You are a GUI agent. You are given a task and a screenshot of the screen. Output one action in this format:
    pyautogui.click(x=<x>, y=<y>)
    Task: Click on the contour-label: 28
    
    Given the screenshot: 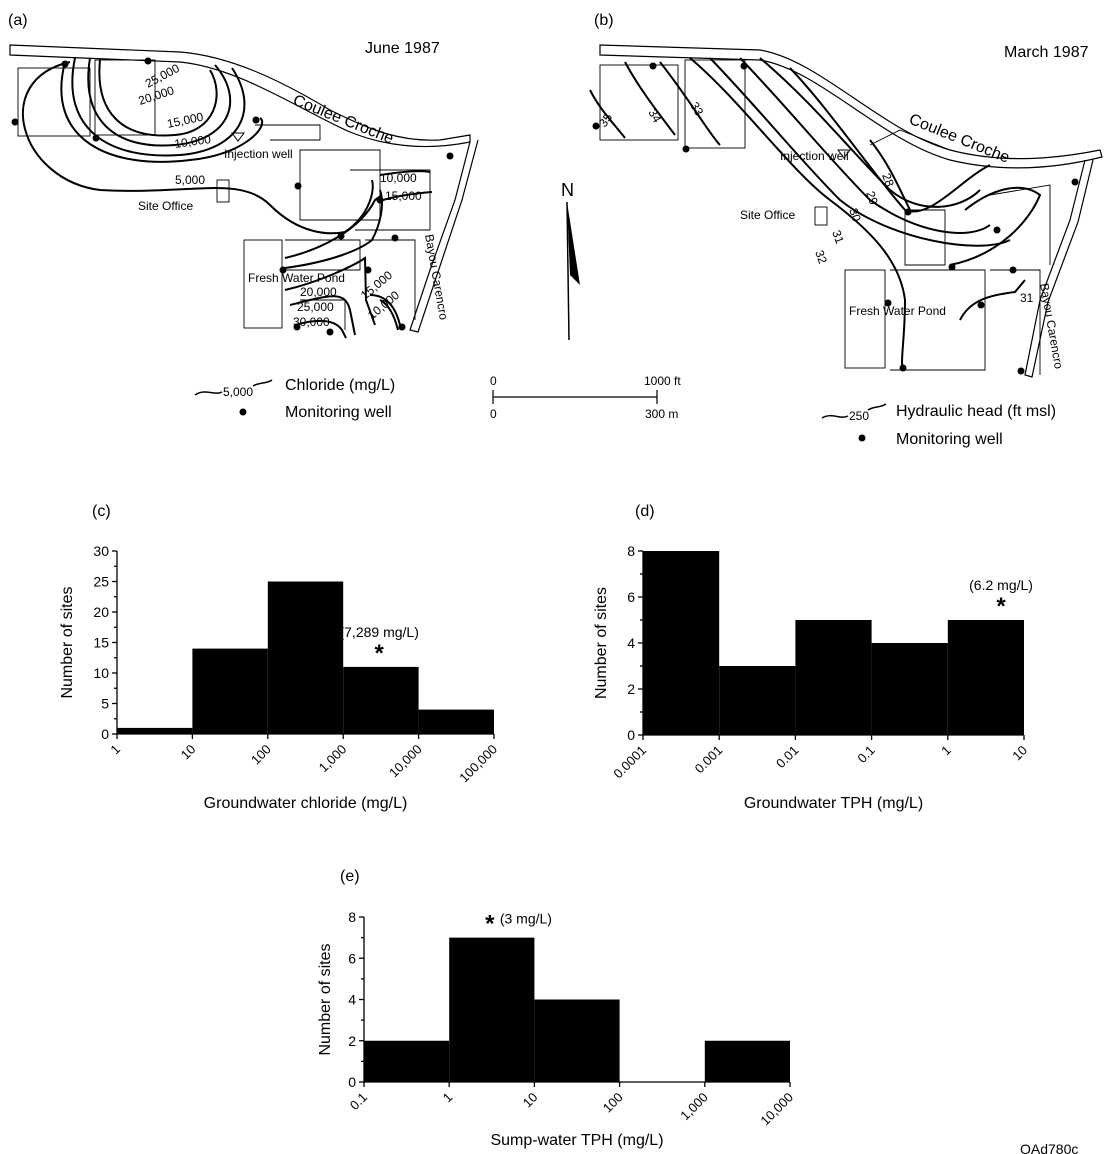 What is the action you would take?
    pyautogui.click(x=888, y=180)
    